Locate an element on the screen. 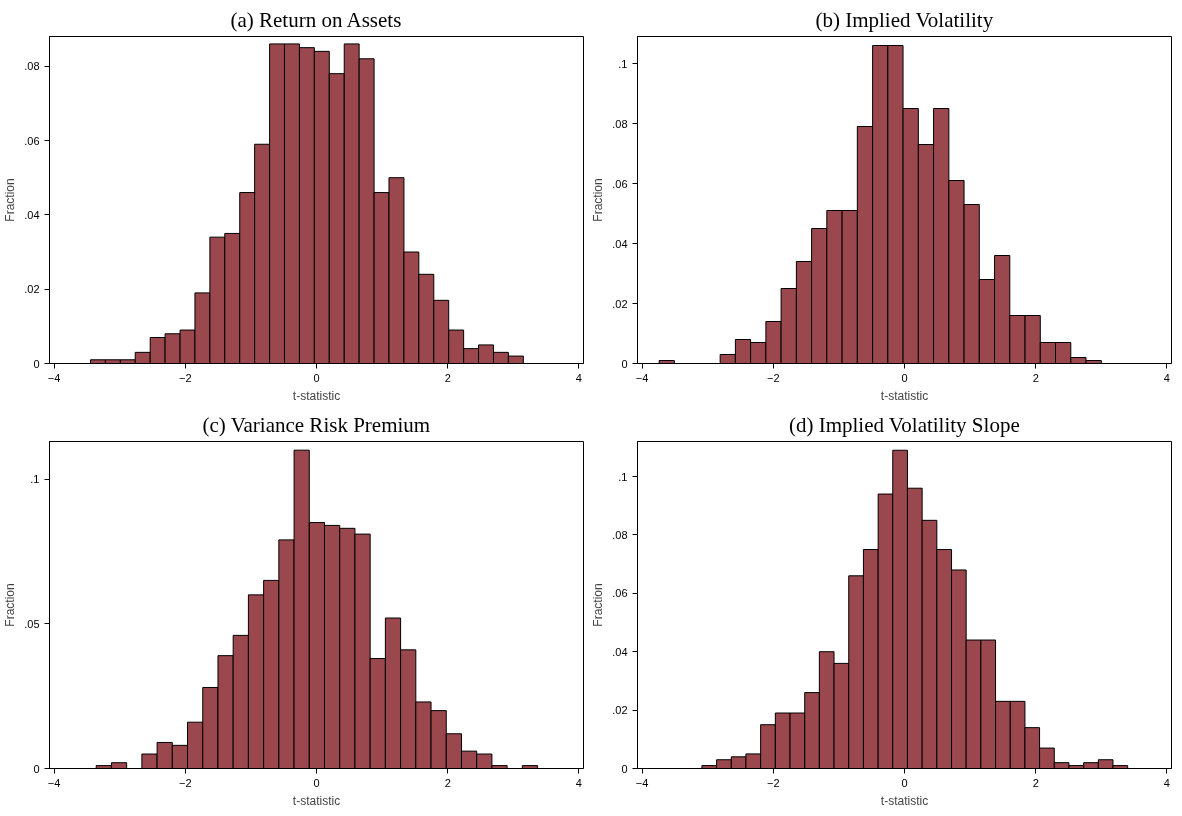 The width and height of the screenshot is (1182, 816). y-tick-label: .05 is located at coordinates (32, 623).